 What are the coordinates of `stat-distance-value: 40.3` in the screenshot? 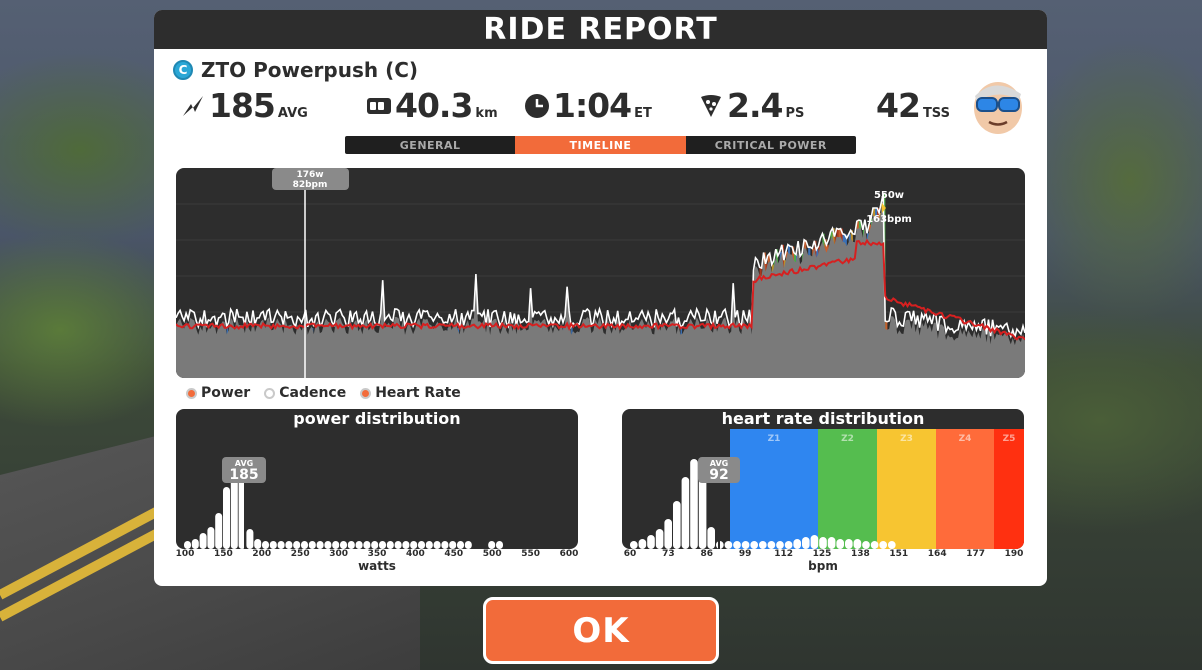 It's located at (434, 105).